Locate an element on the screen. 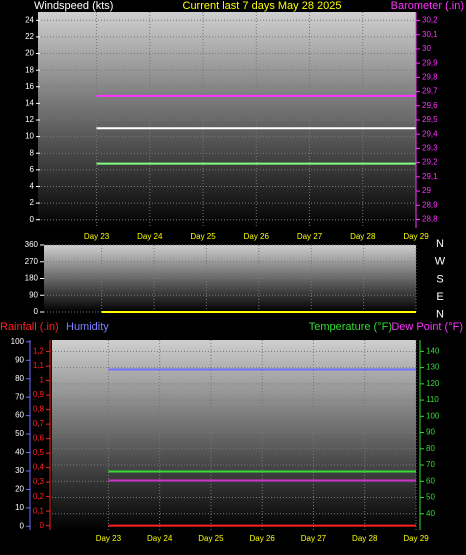  tick-label: 110 is located at coordinates (432, 399).